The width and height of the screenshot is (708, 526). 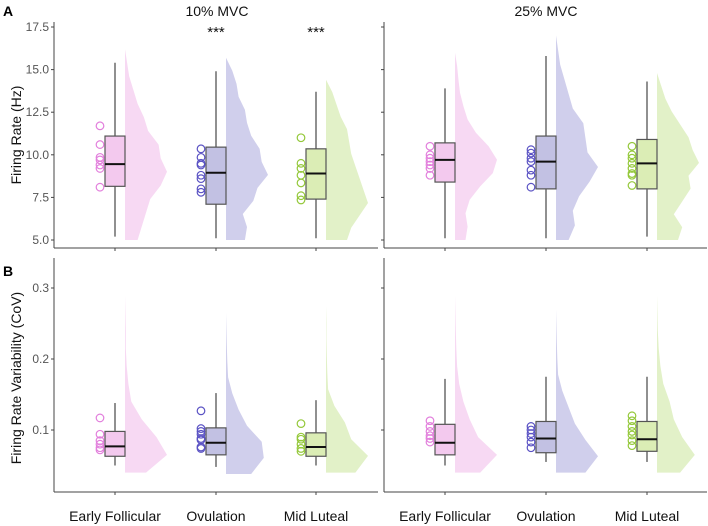 What do you see at coordinates (16, 135) in the screenshot?
I see `y-axis-label-a: Firing Rate (Hz)` at bounding box center [16, 135].